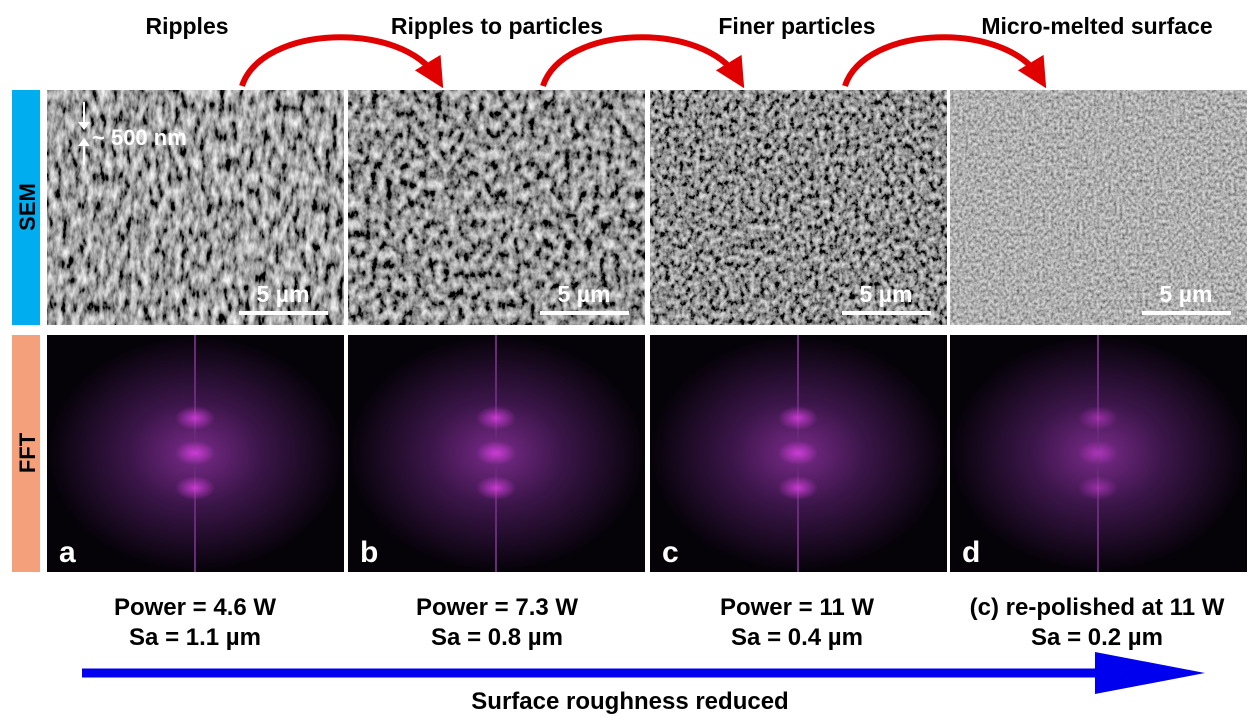 The width and height of the screenshot is (1260, 717). What do you see at coordinates (195, 637) in the screenshot?
I see `roughness: Sa = 1.1 µm` at bounding box center [195, 637].